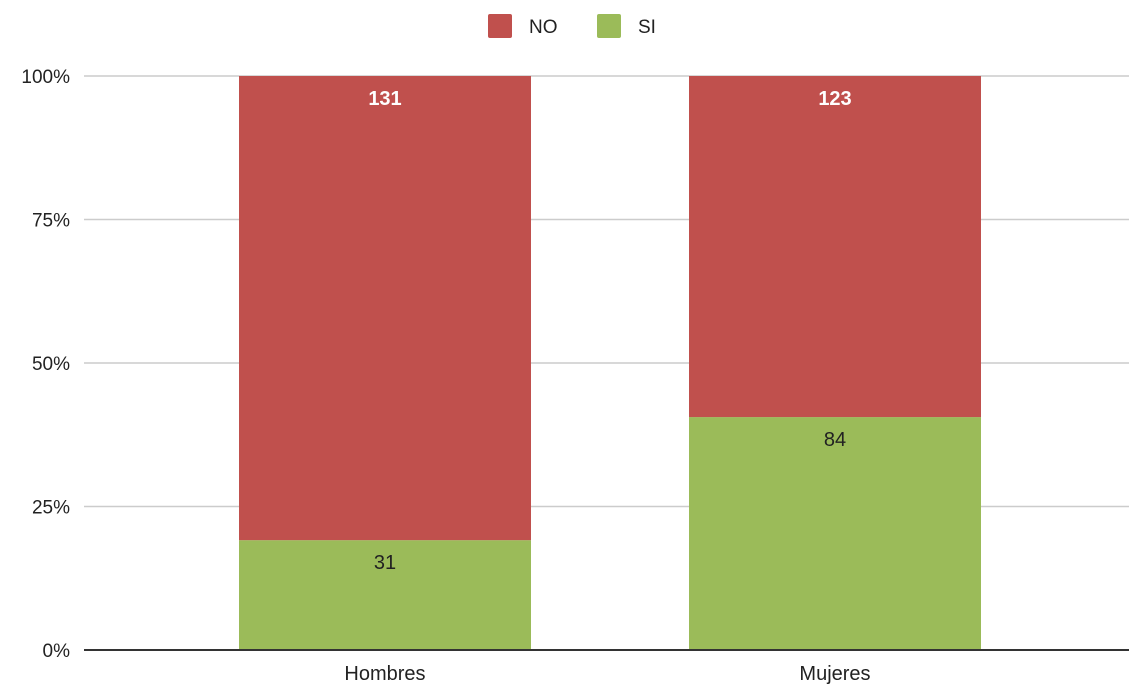 The height and width of the screenshot is (686, 1129). What do you see at coordinates (647, 27) in the screenshot?
I see `legend-label: SI` at bounding box center [647, 27].